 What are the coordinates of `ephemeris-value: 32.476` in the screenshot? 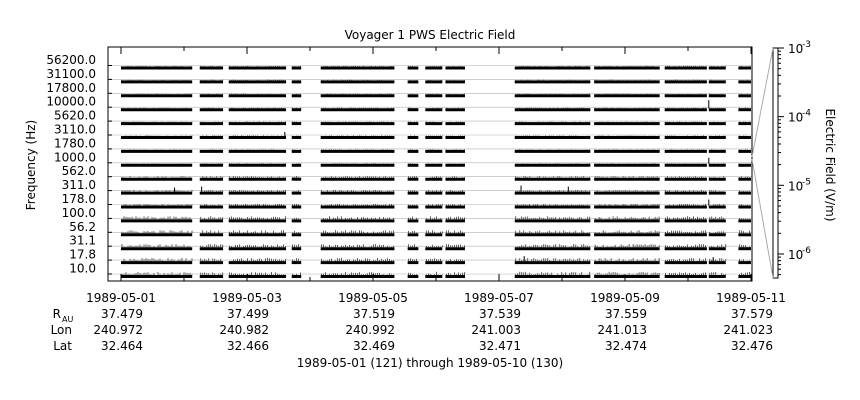 It's located at (752, 346).